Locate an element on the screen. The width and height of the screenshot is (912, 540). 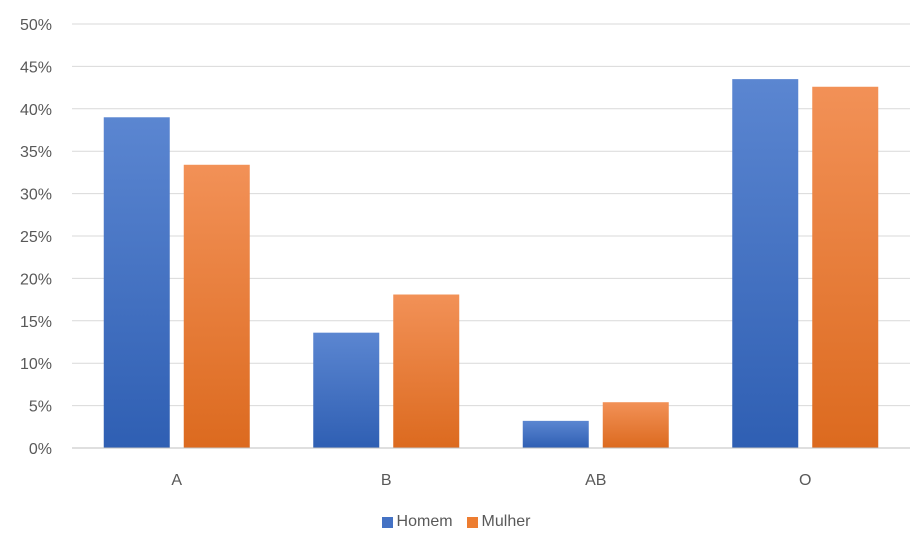
y-tick-label: 40% is located at coordinates (36, 110).